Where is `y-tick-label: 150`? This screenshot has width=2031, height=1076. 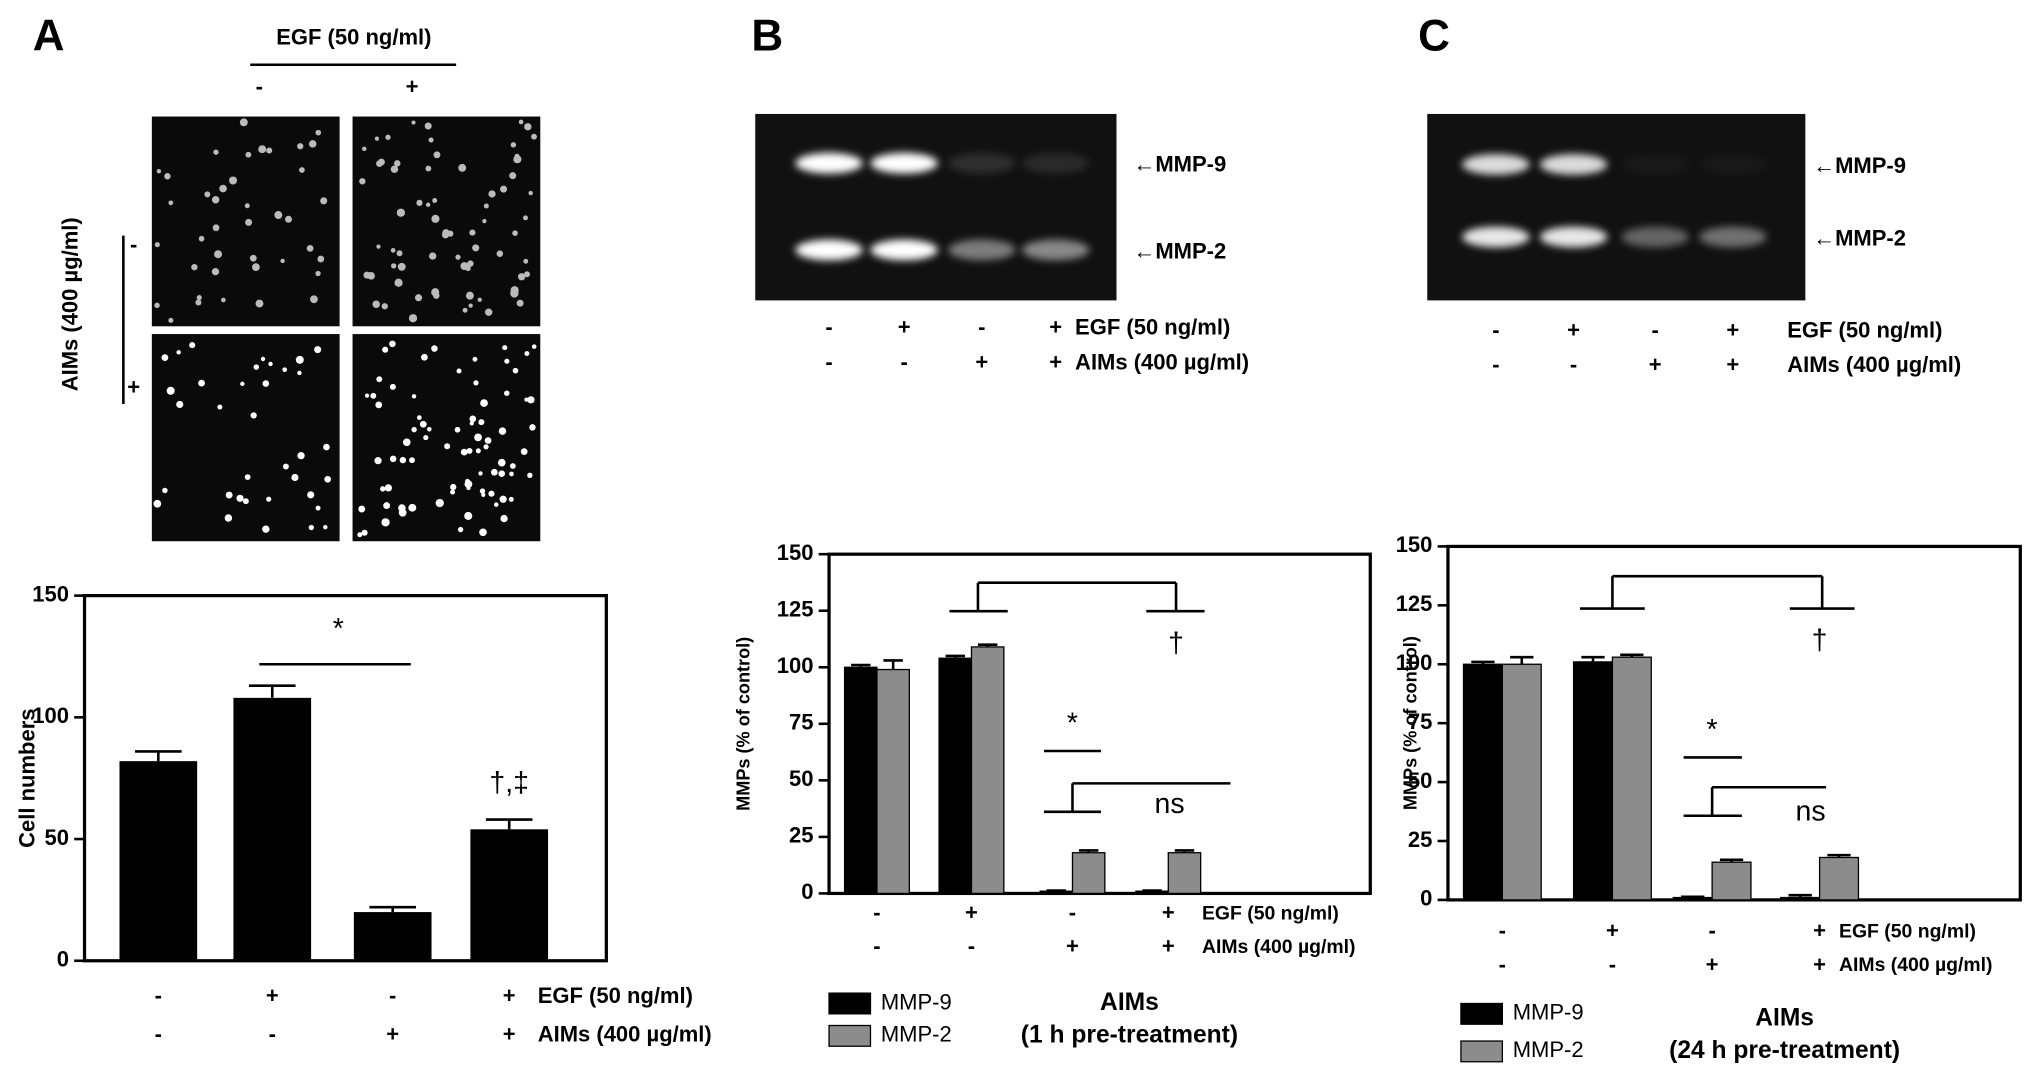
y-tick-label: 150 is located at coordinates (795, 552).